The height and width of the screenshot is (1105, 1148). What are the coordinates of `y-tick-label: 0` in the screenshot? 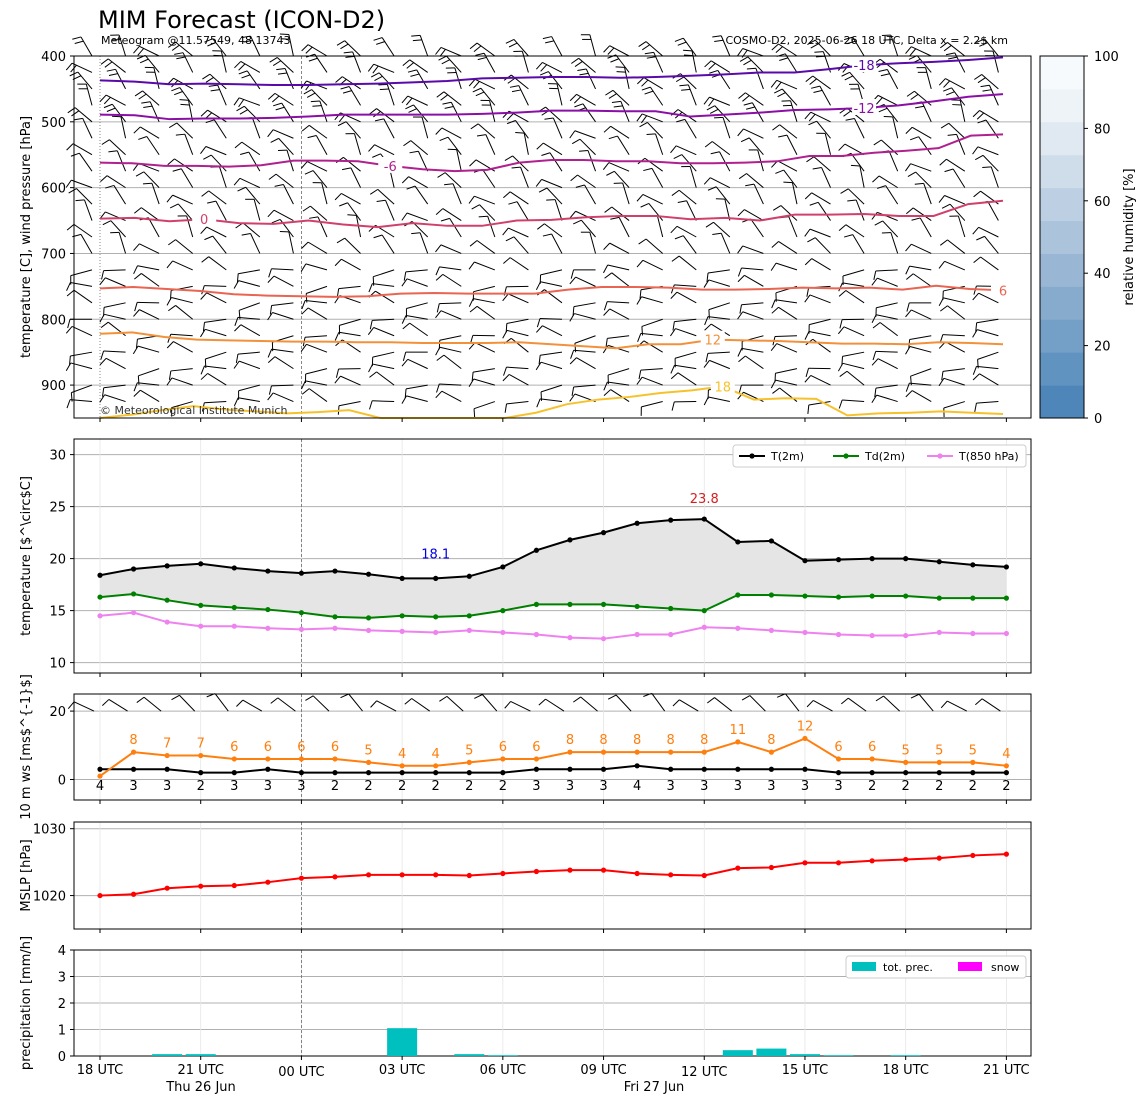 It's located at (62, 780).